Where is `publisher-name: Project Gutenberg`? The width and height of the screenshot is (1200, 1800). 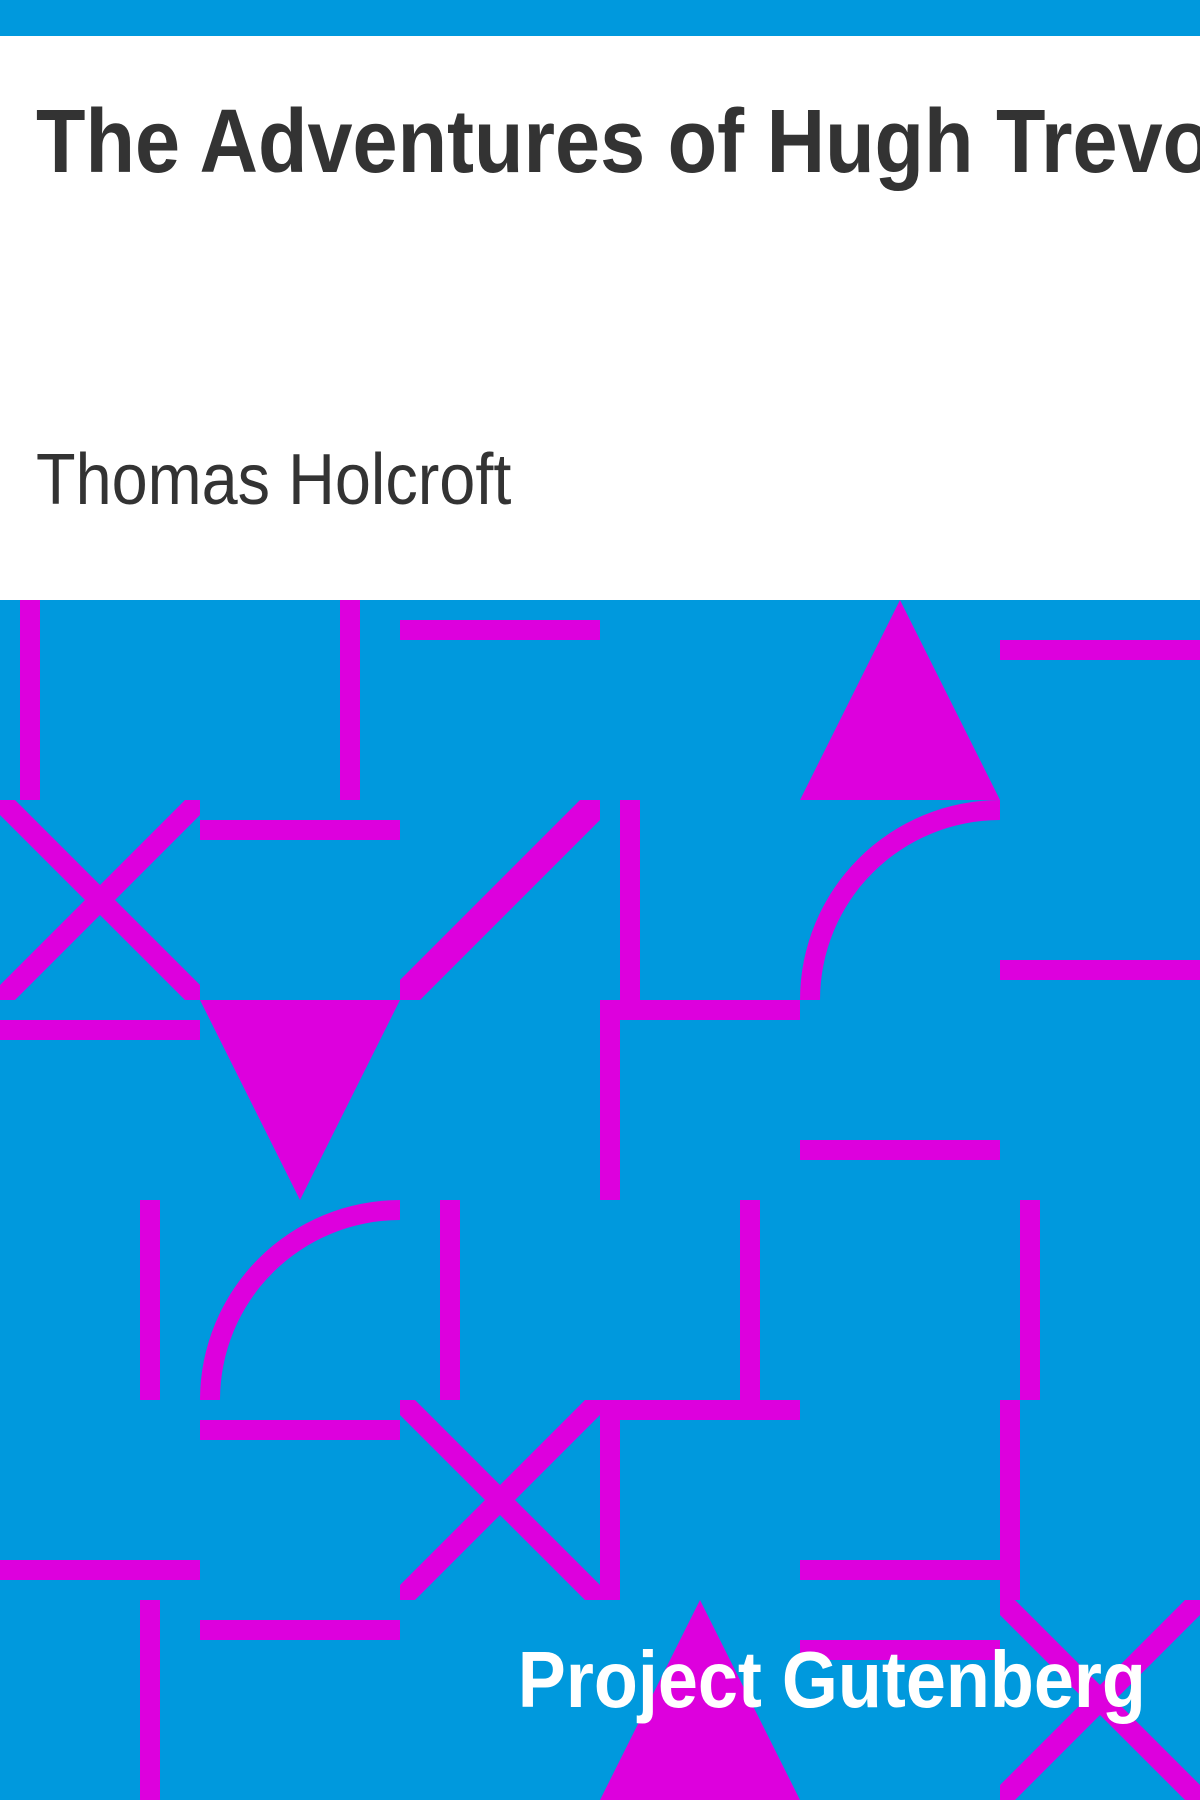
publisher-name: Project Gutenberg is located at coordinates (831, 1679).